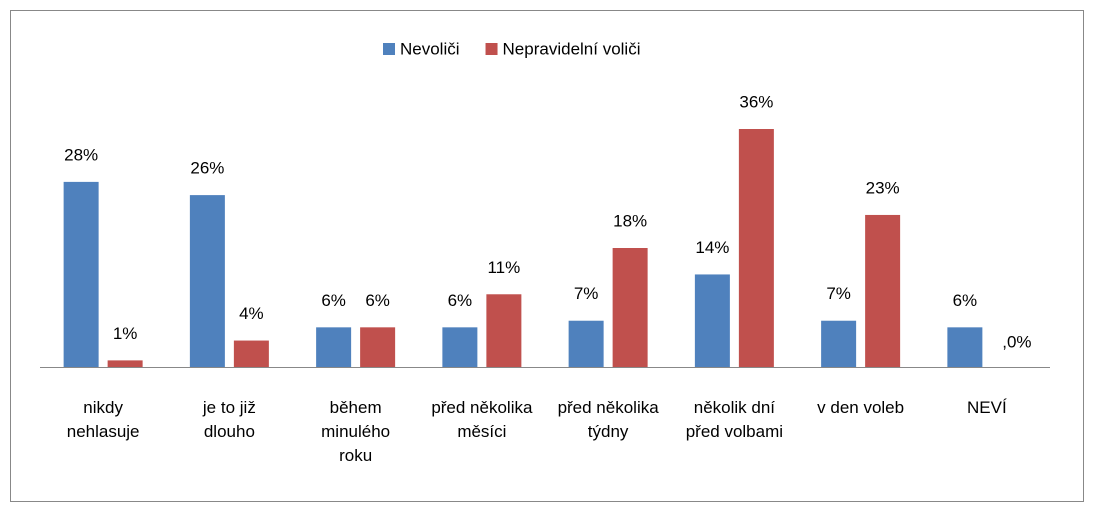  I want to click on data-label: 23%, so click(883, 187).